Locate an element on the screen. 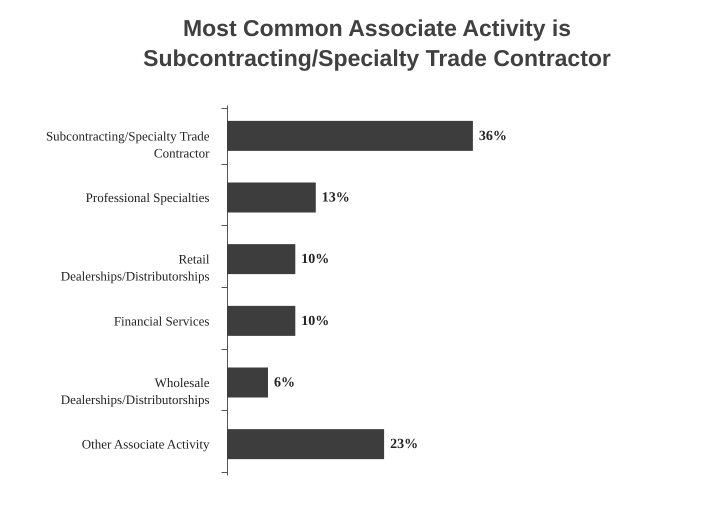 Image resolution: width=702 pixels, height=531 pixels. y-tick-label: Subcontracting/Specialty Trade Contractor is located at coordinates (128, 144).